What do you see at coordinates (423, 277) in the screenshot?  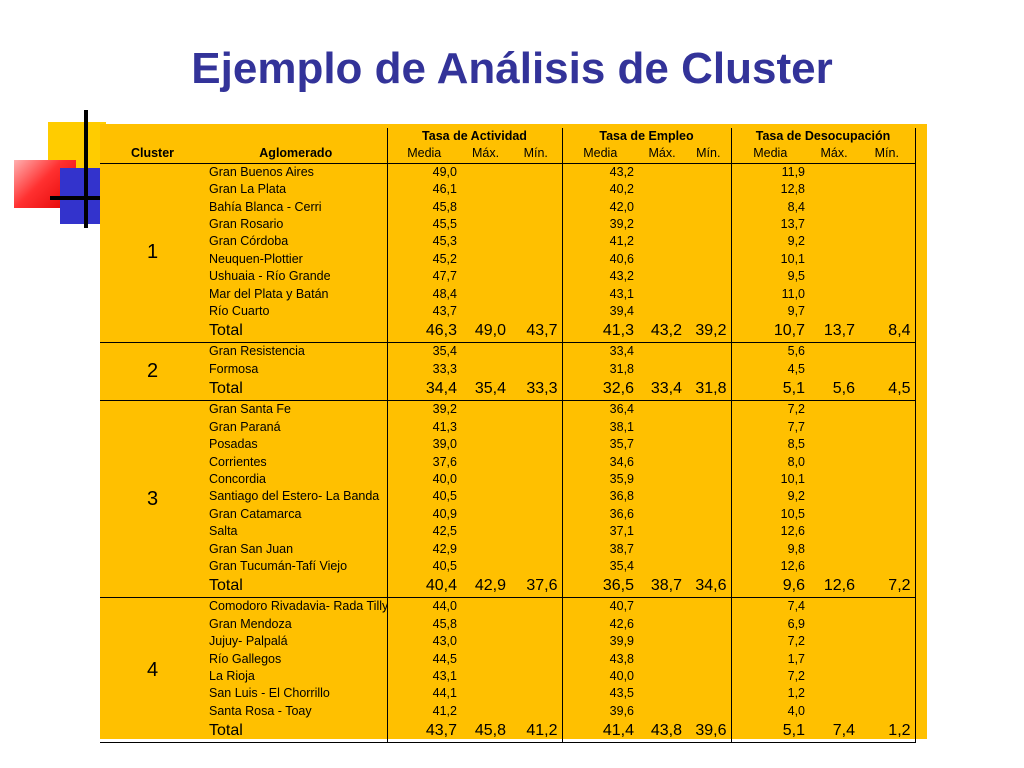 I see `actividad-media: 47,7` at bounding box center [423, 277].